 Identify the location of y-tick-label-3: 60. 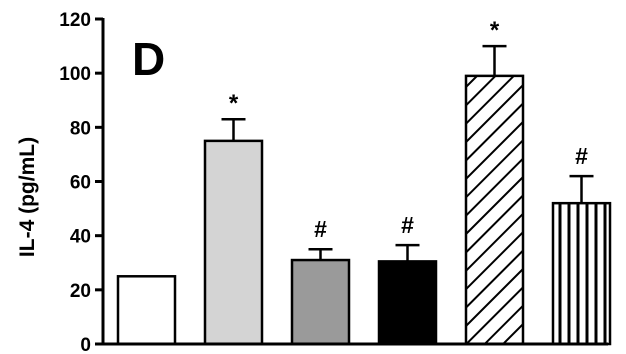
(80, 183).